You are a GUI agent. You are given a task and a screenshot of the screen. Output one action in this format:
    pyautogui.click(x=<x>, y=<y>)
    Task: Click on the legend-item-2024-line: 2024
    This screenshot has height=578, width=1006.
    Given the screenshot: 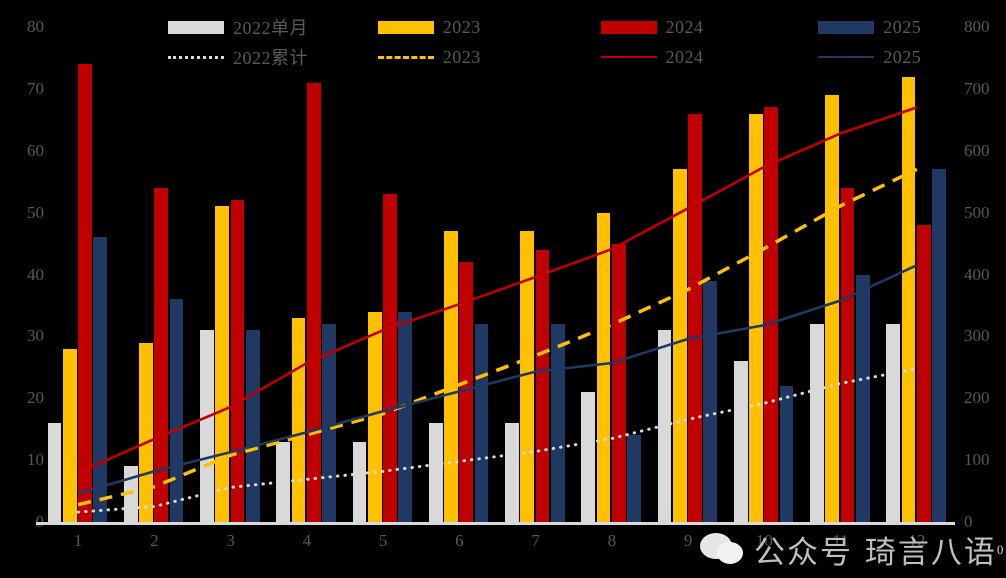 What is the action you would take?
    pyautogui.click(x=694, y=57)
    